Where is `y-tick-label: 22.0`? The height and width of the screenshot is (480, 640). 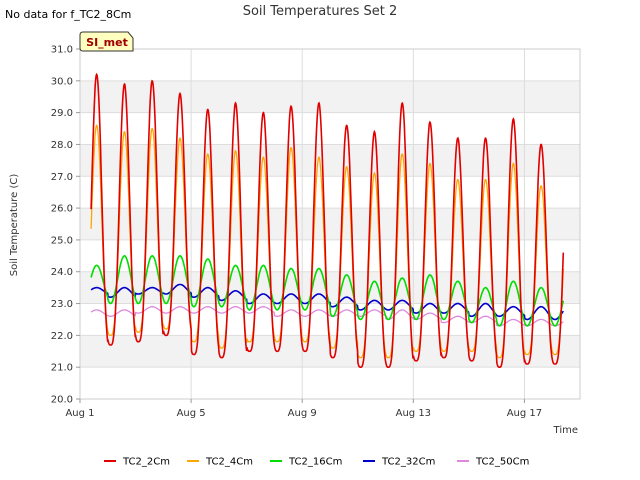 y-tick-label: 22.0 is located at coordinates (62, 336).